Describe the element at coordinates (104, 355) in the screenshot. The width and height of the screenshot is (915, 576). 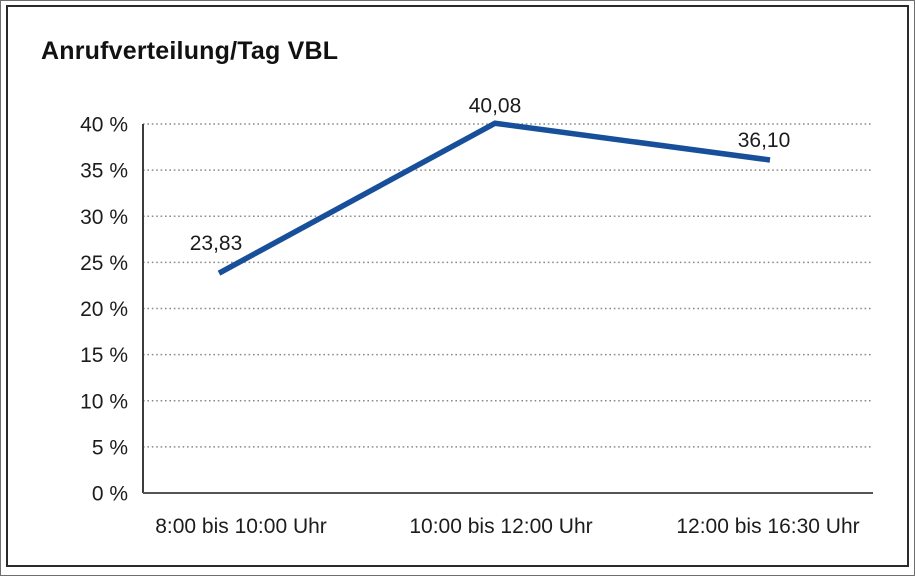
I see `y-axis-tick-label: 15 %` at that location.